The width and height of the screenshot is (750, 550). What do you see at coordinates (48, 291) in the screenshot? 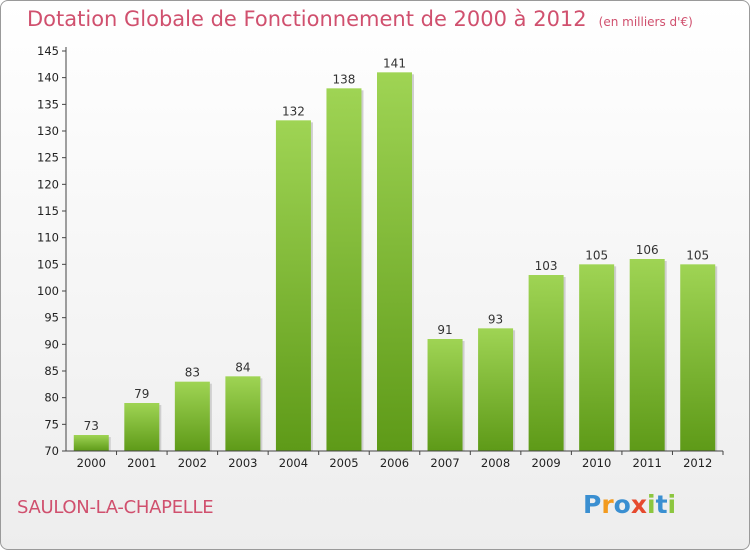
I see `y-tick-label-100: 100` at bounding box center [48, 291].